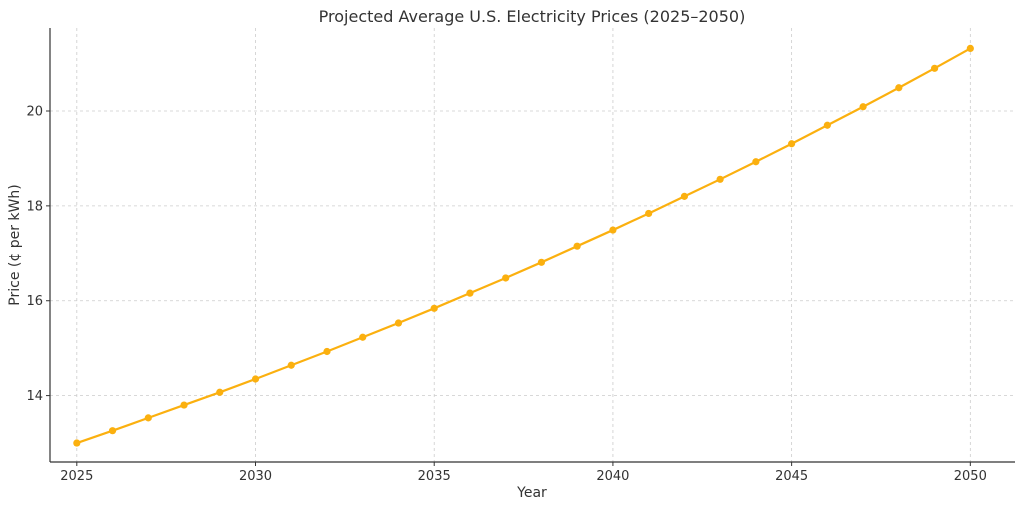 This screenshot has width=1024, height=508. What do you see at coordinates (76, 476) in the screenshot?
I see `x-tick-label: 2025` at bounding box center [76, 476].